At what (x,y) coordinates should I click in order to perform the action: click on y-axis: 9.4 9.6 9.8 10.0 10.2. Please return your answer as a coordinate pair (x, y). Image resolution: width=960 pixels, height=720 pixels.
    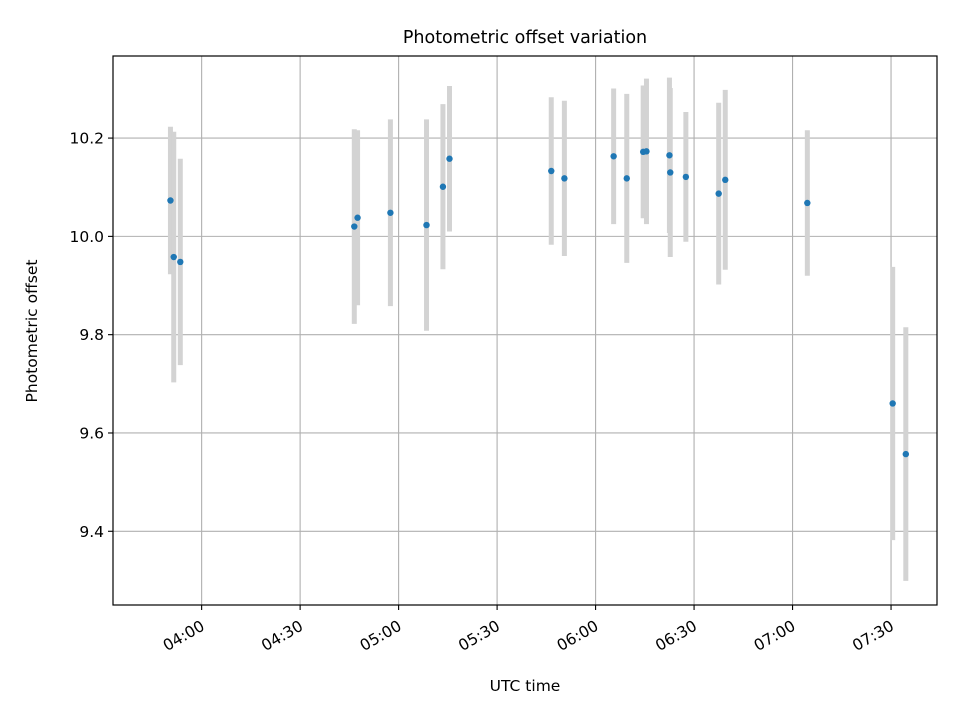
    Looking at the image, I should click on (91, 335).